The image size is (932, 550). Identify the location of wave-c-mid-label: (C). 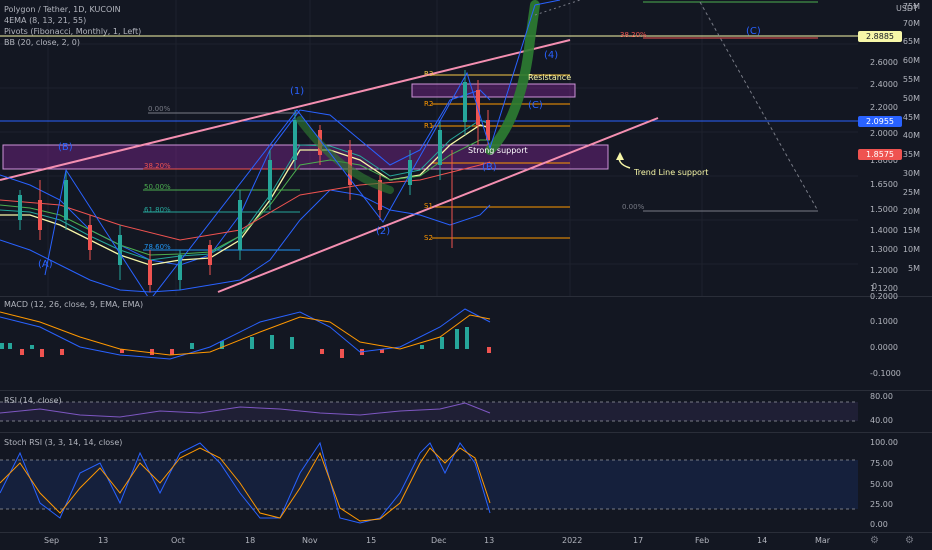
(535, 105).